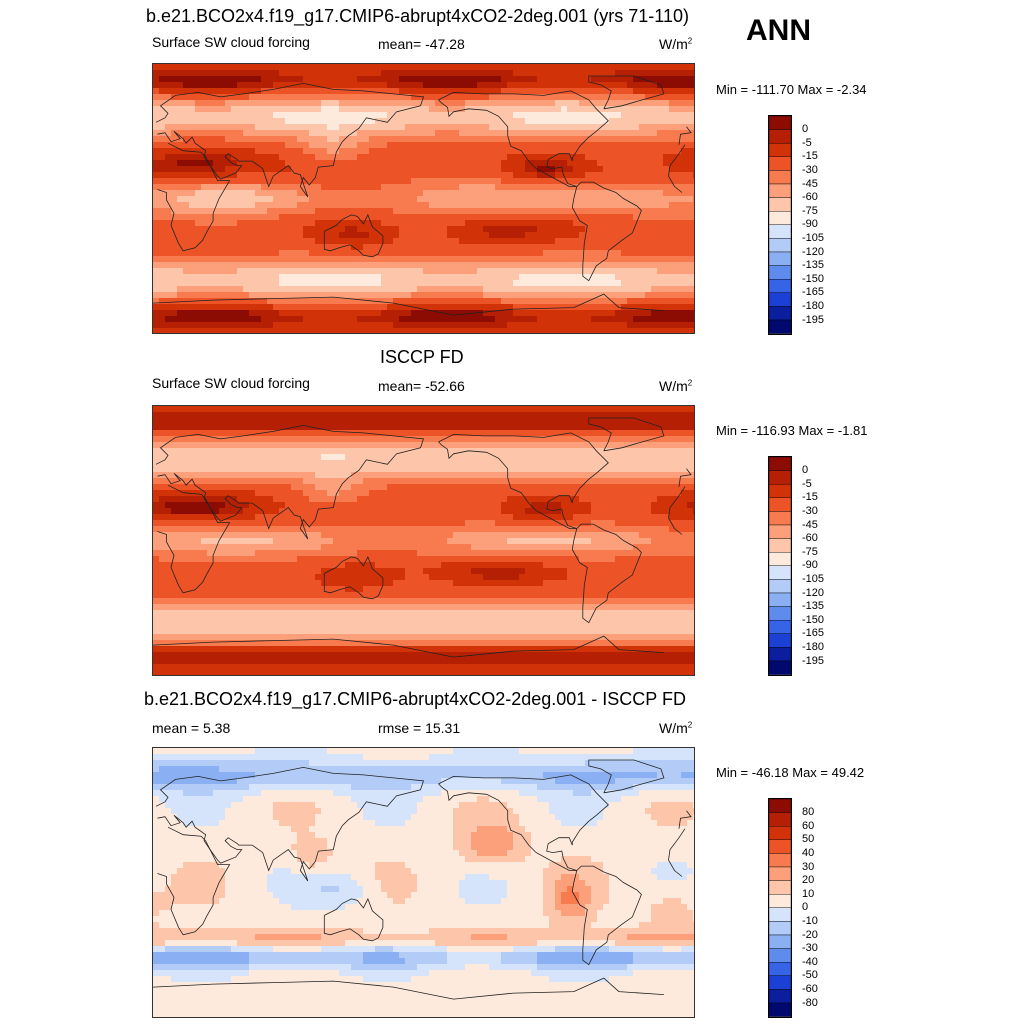  What do you see at coordinates (808, 880) in the screenshot?
I see `colorbar-tick-label: 20` at bounding box center [808, 880].